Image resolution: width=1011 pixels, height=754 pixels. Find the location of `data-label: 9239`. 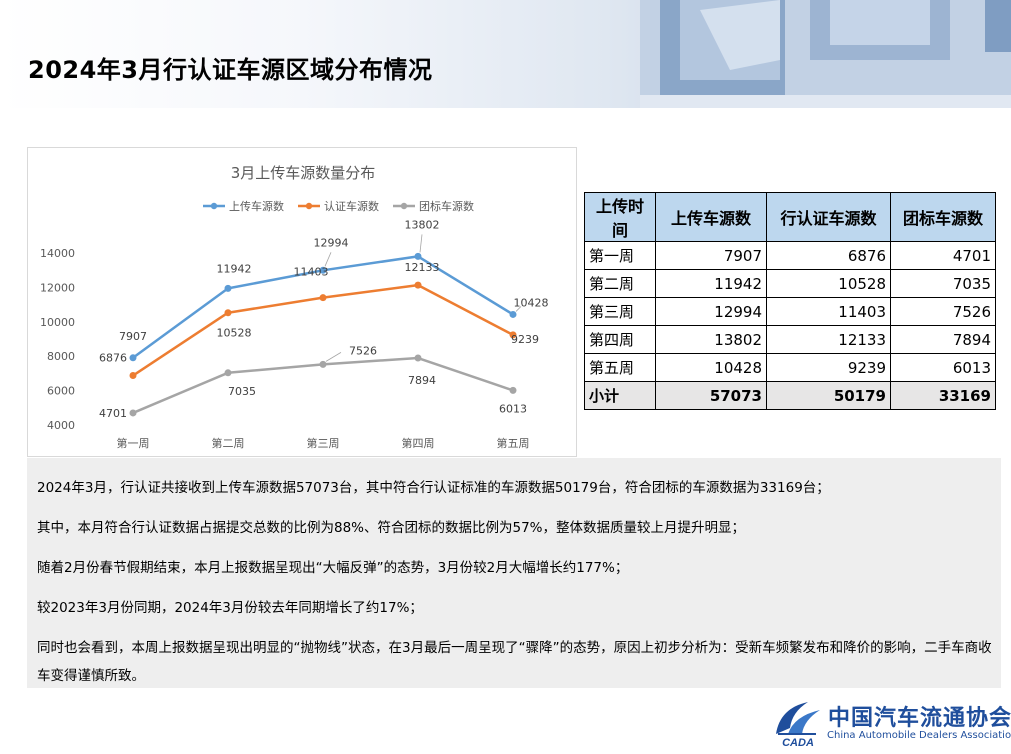

data-label: 9239 is located at coordinates (525, 339).